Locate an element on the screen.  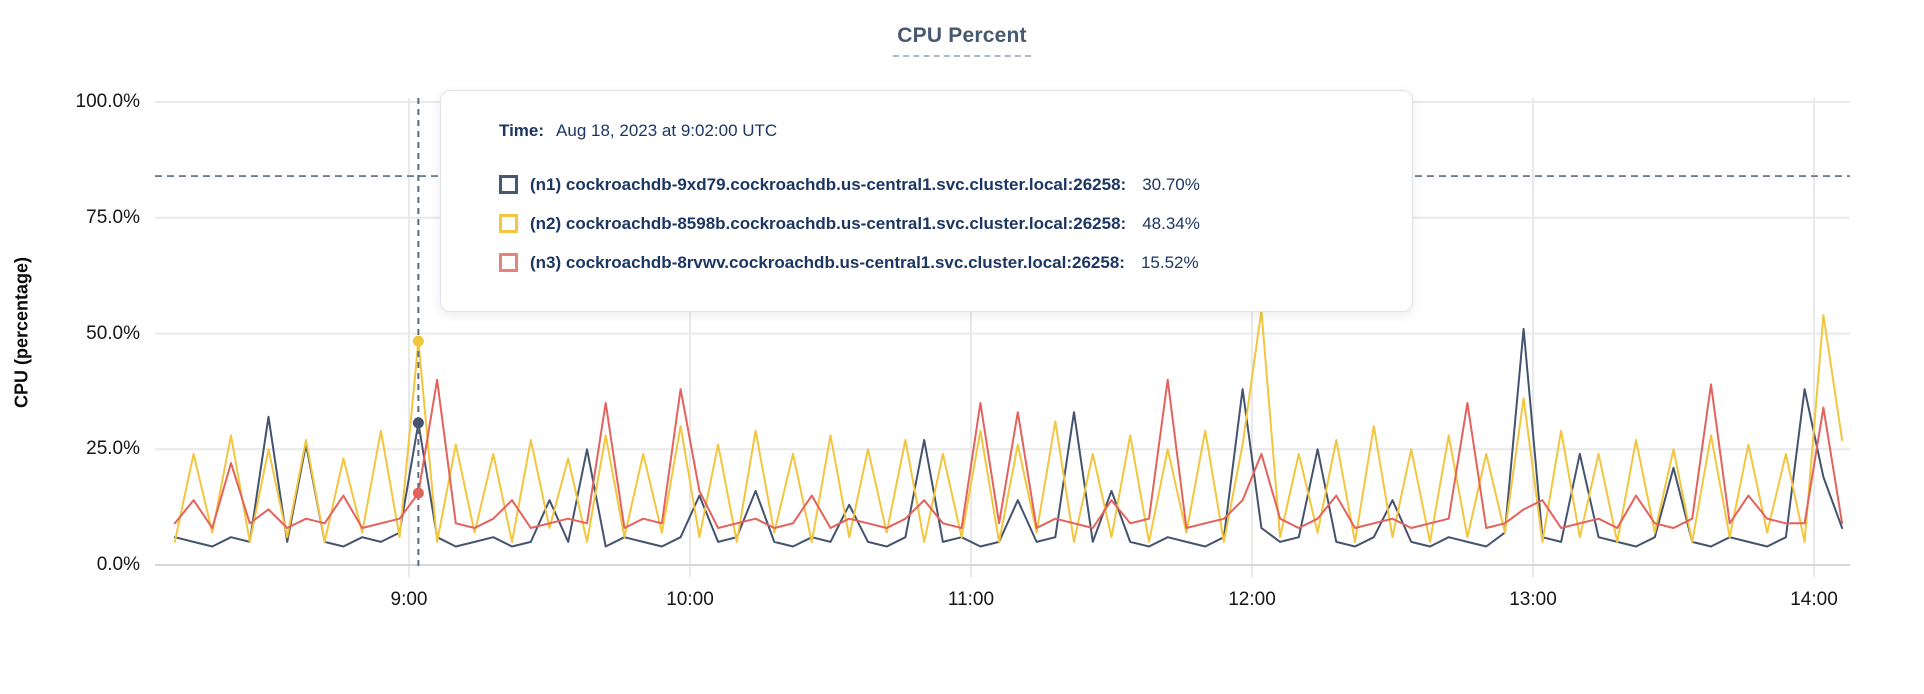
series-n3-swatch-icon is located at coordinates (508, 262).